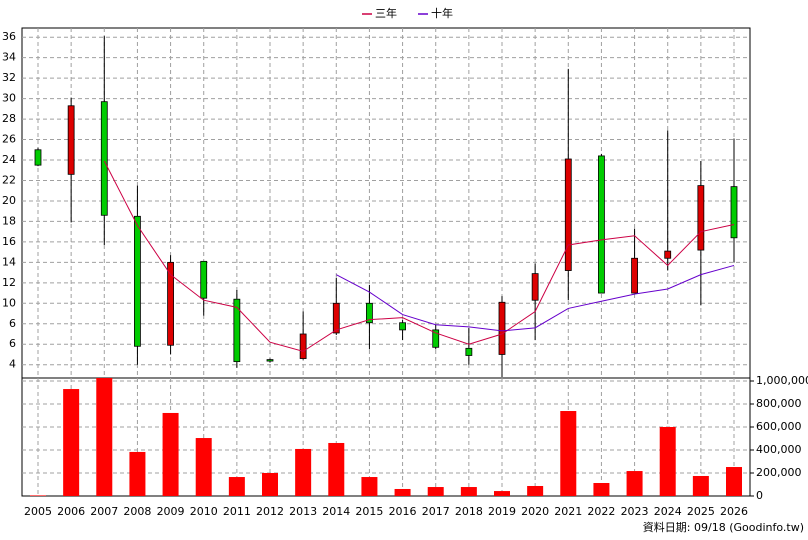 The image size is (808, 540). I want to click on y-tick-label: 36, so click(9, 36).